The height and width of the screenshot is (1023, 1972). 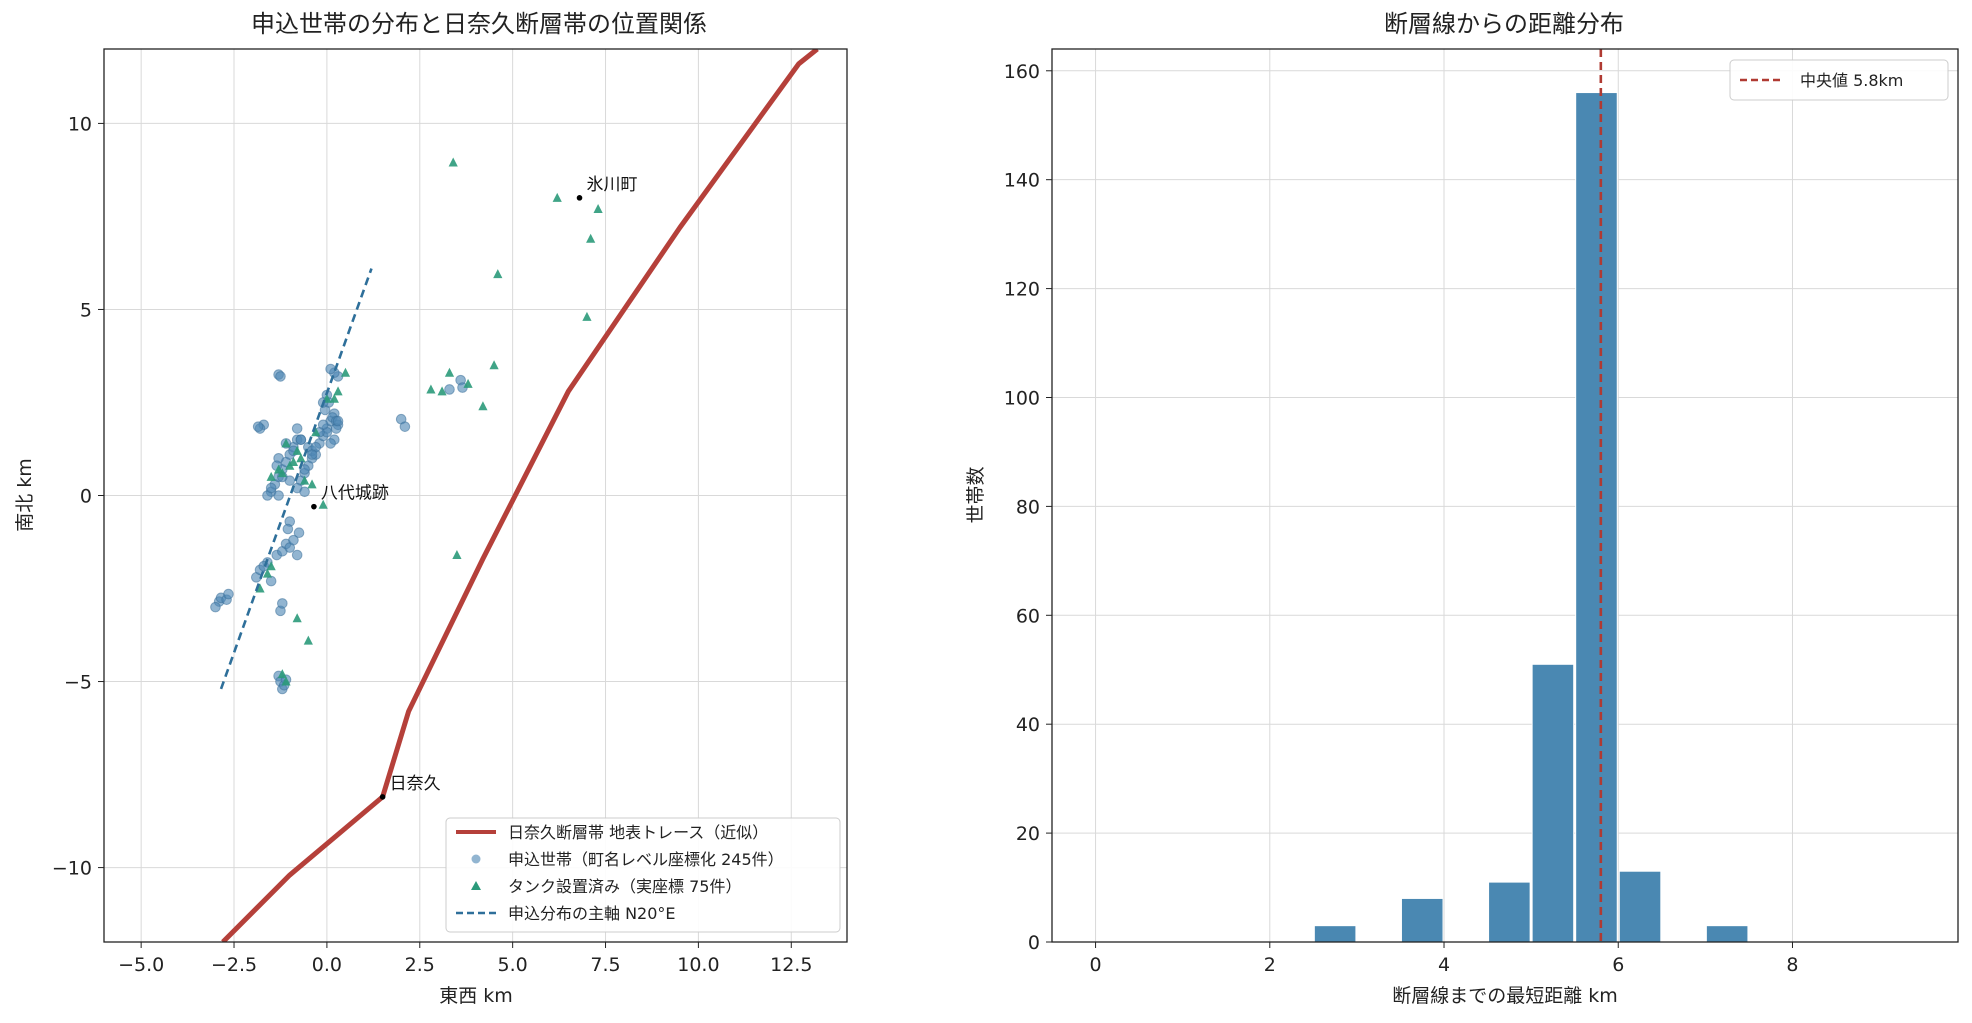 I want to click on y-tick-label: −5, so click(x=78, y=683).